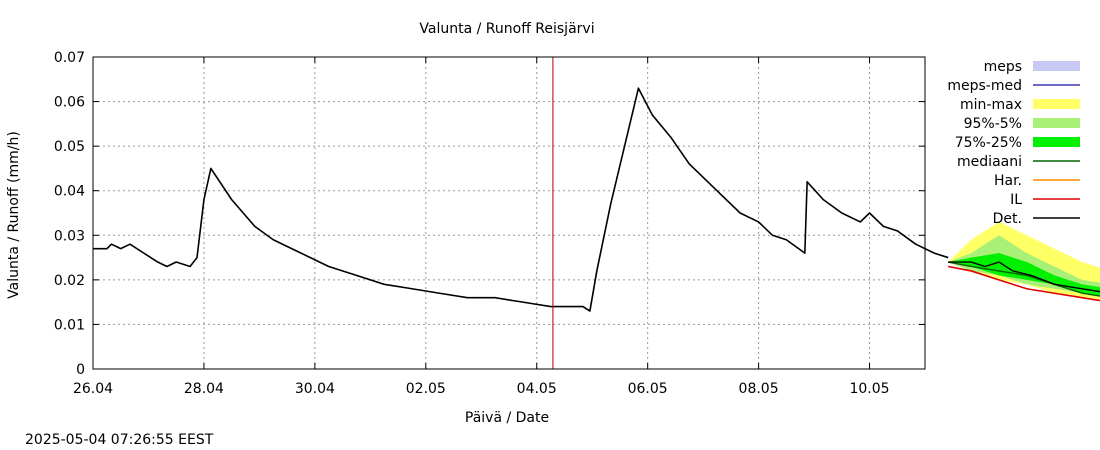 The height and width of the screenshot is (450, 1100). Describe the element at coordinates (80, 370) in the screenshot. I see `y-tick-label: 0` at that location.